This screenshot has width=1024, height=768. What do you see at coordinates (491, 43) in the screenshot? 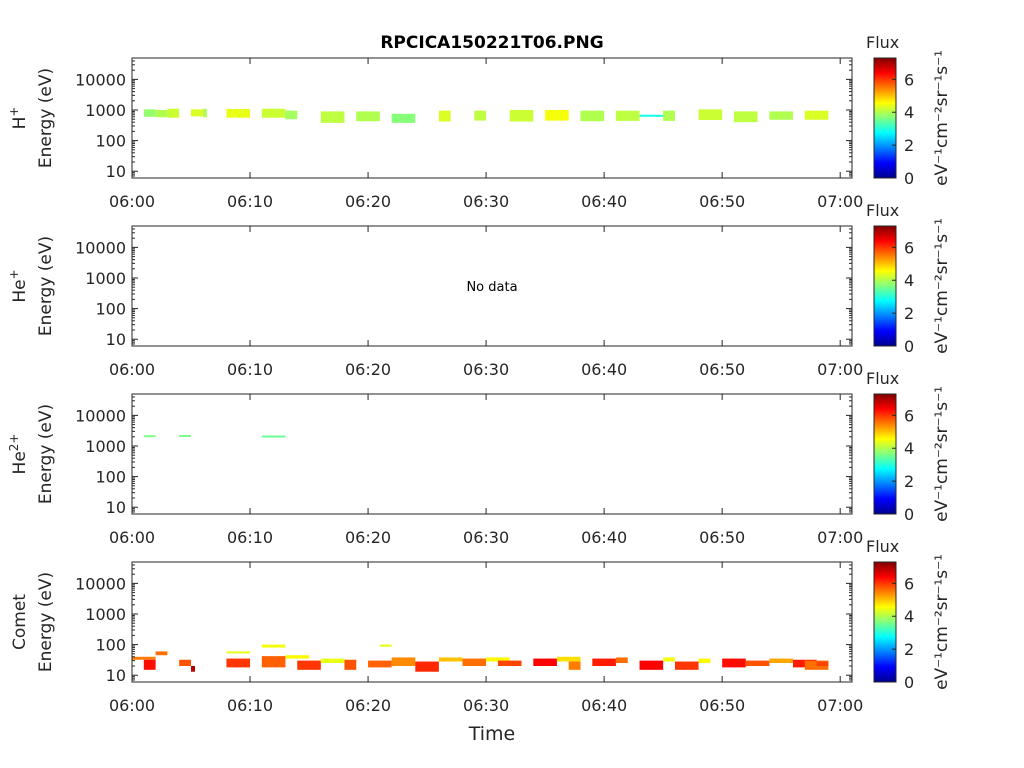
I see `figure-title: RPCICA150221T06.PNG` at bounding box center [491, 43].